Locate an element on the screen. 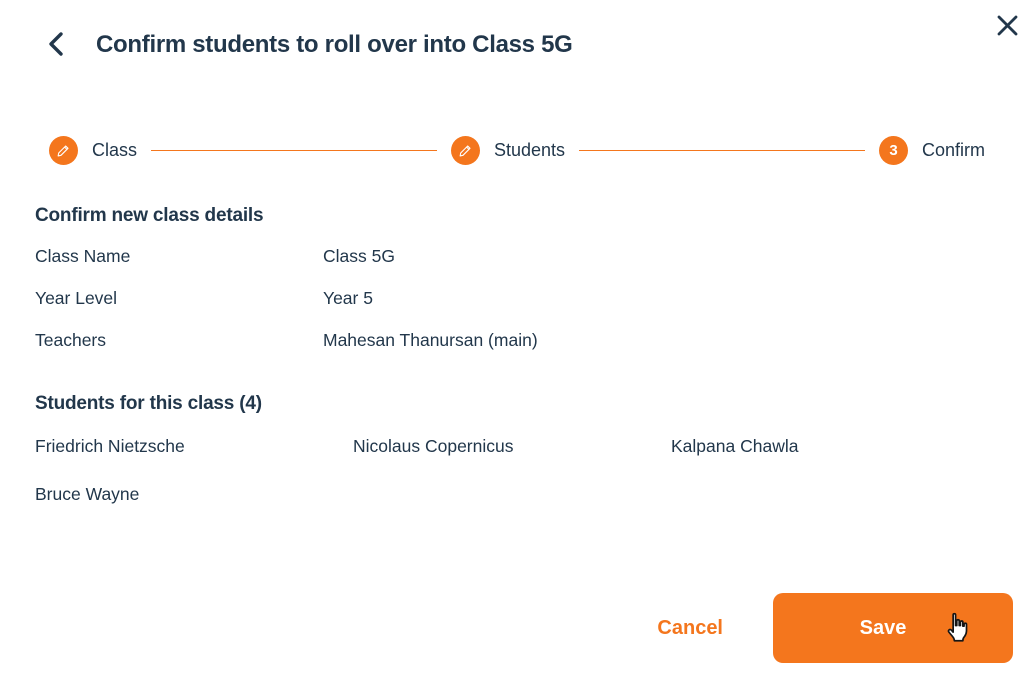 This screenshot has height=679, width=1033. step-class: Class is located at coordinates (93, 150).